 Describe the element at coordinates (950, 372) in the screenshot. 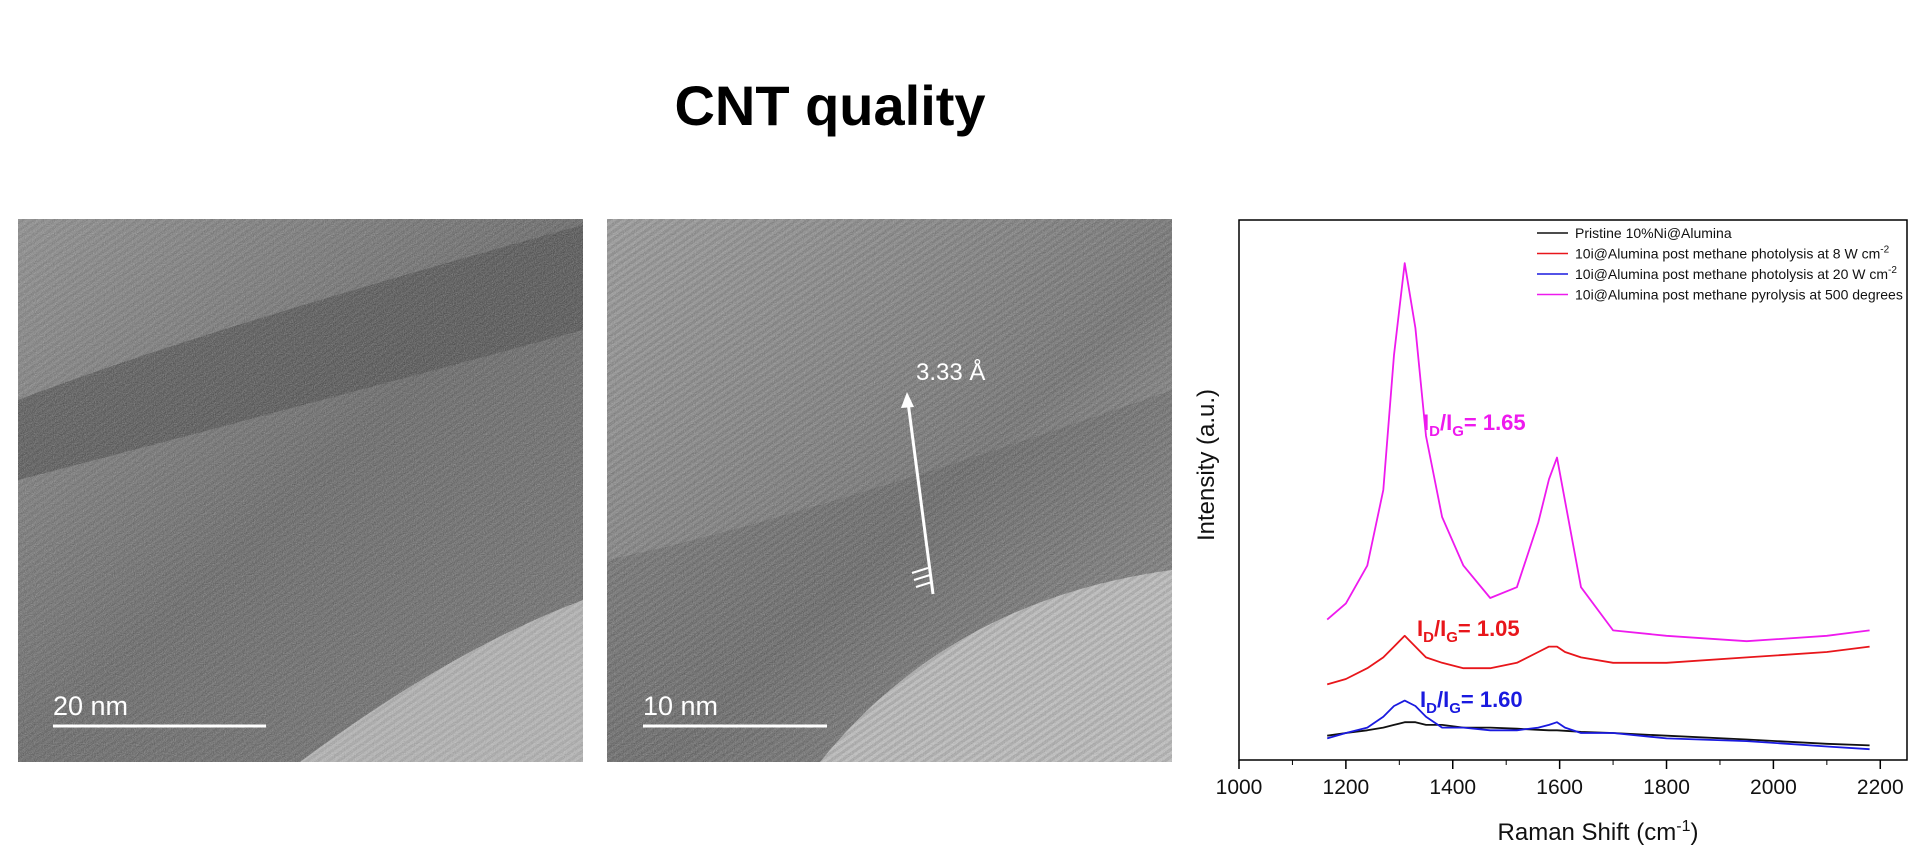

I see `lattice-spacing: 3.33 Å` at that location.